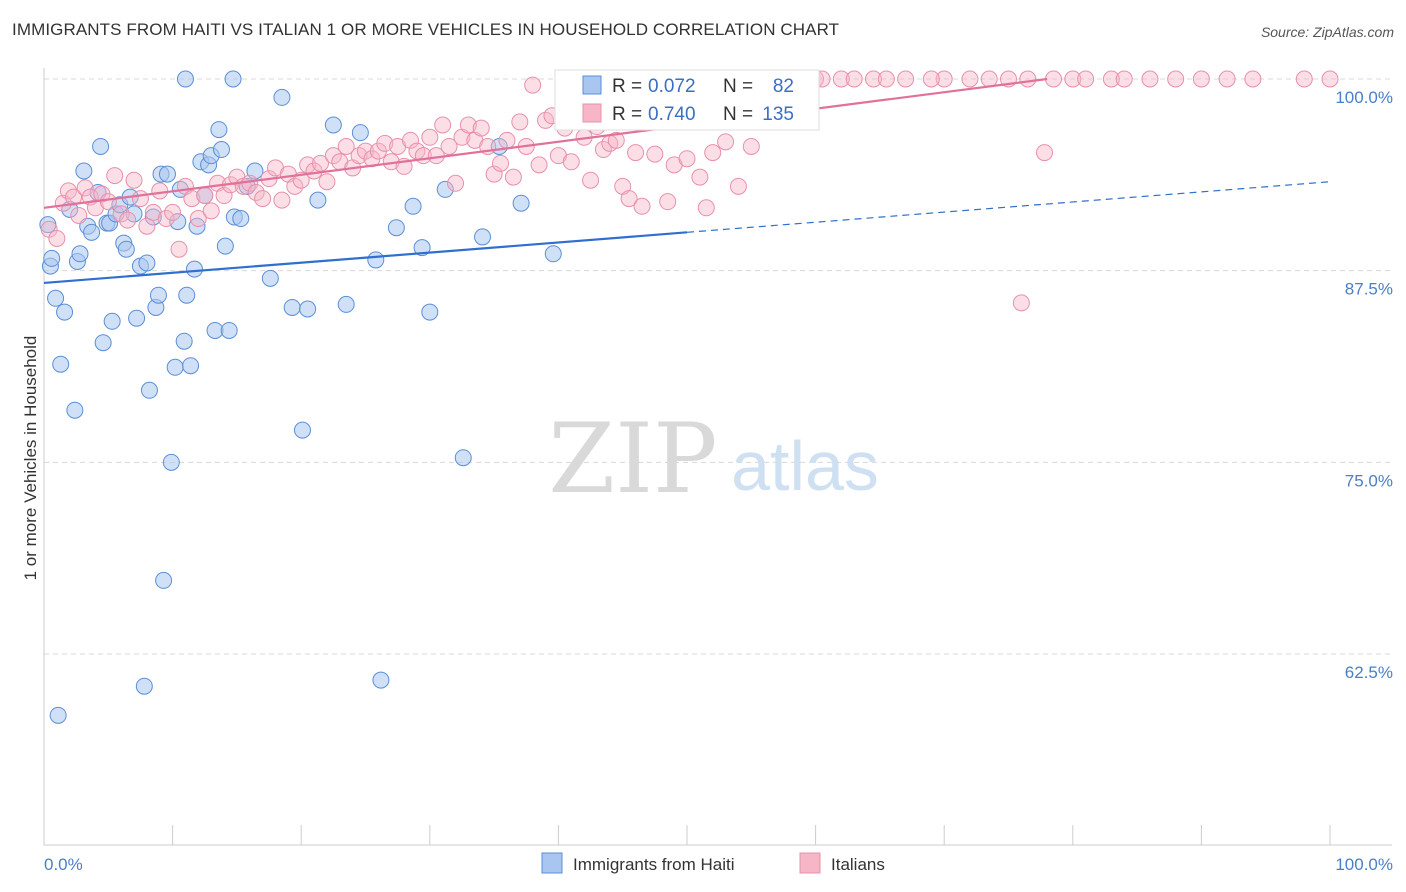  Describe the element at coordinates (672, 86) in the screenshot. I see `stats-r-value-1: 0.072` at that location.